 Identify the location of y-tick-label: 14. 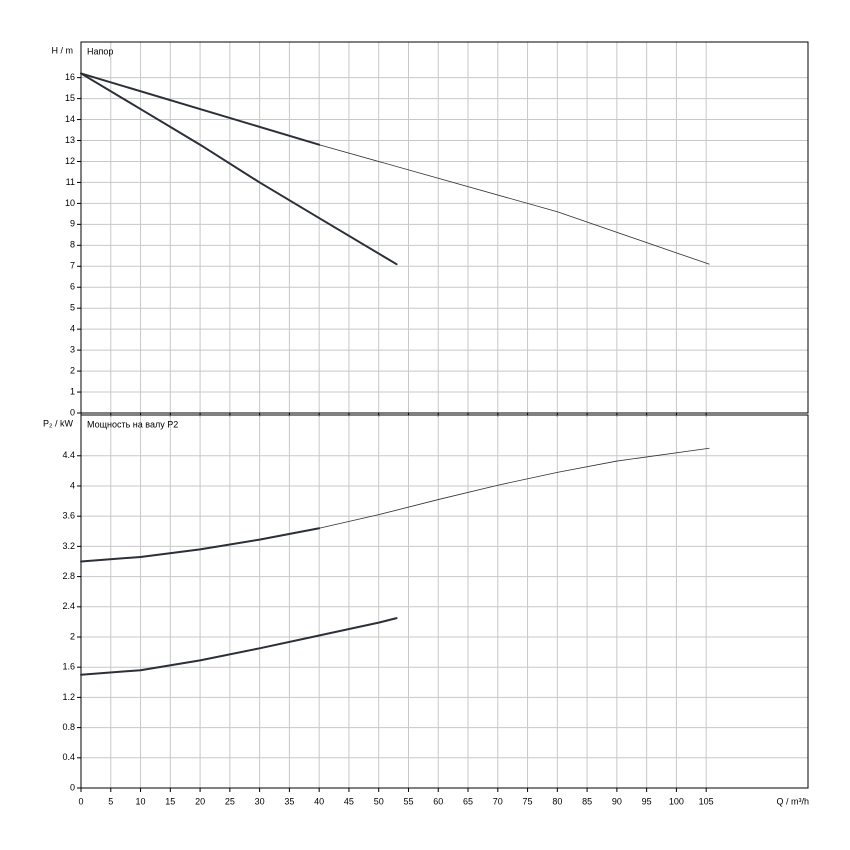
(70, 119).